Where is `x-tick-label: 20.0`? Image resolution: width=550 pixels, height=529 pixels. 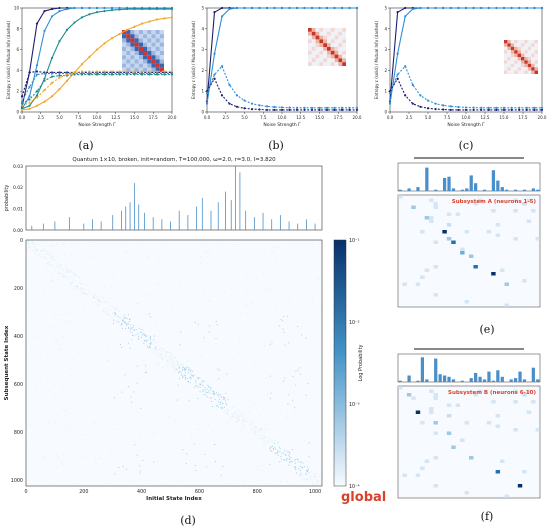 x-tick-label: 20.0 is located at coordinates (357, 117).